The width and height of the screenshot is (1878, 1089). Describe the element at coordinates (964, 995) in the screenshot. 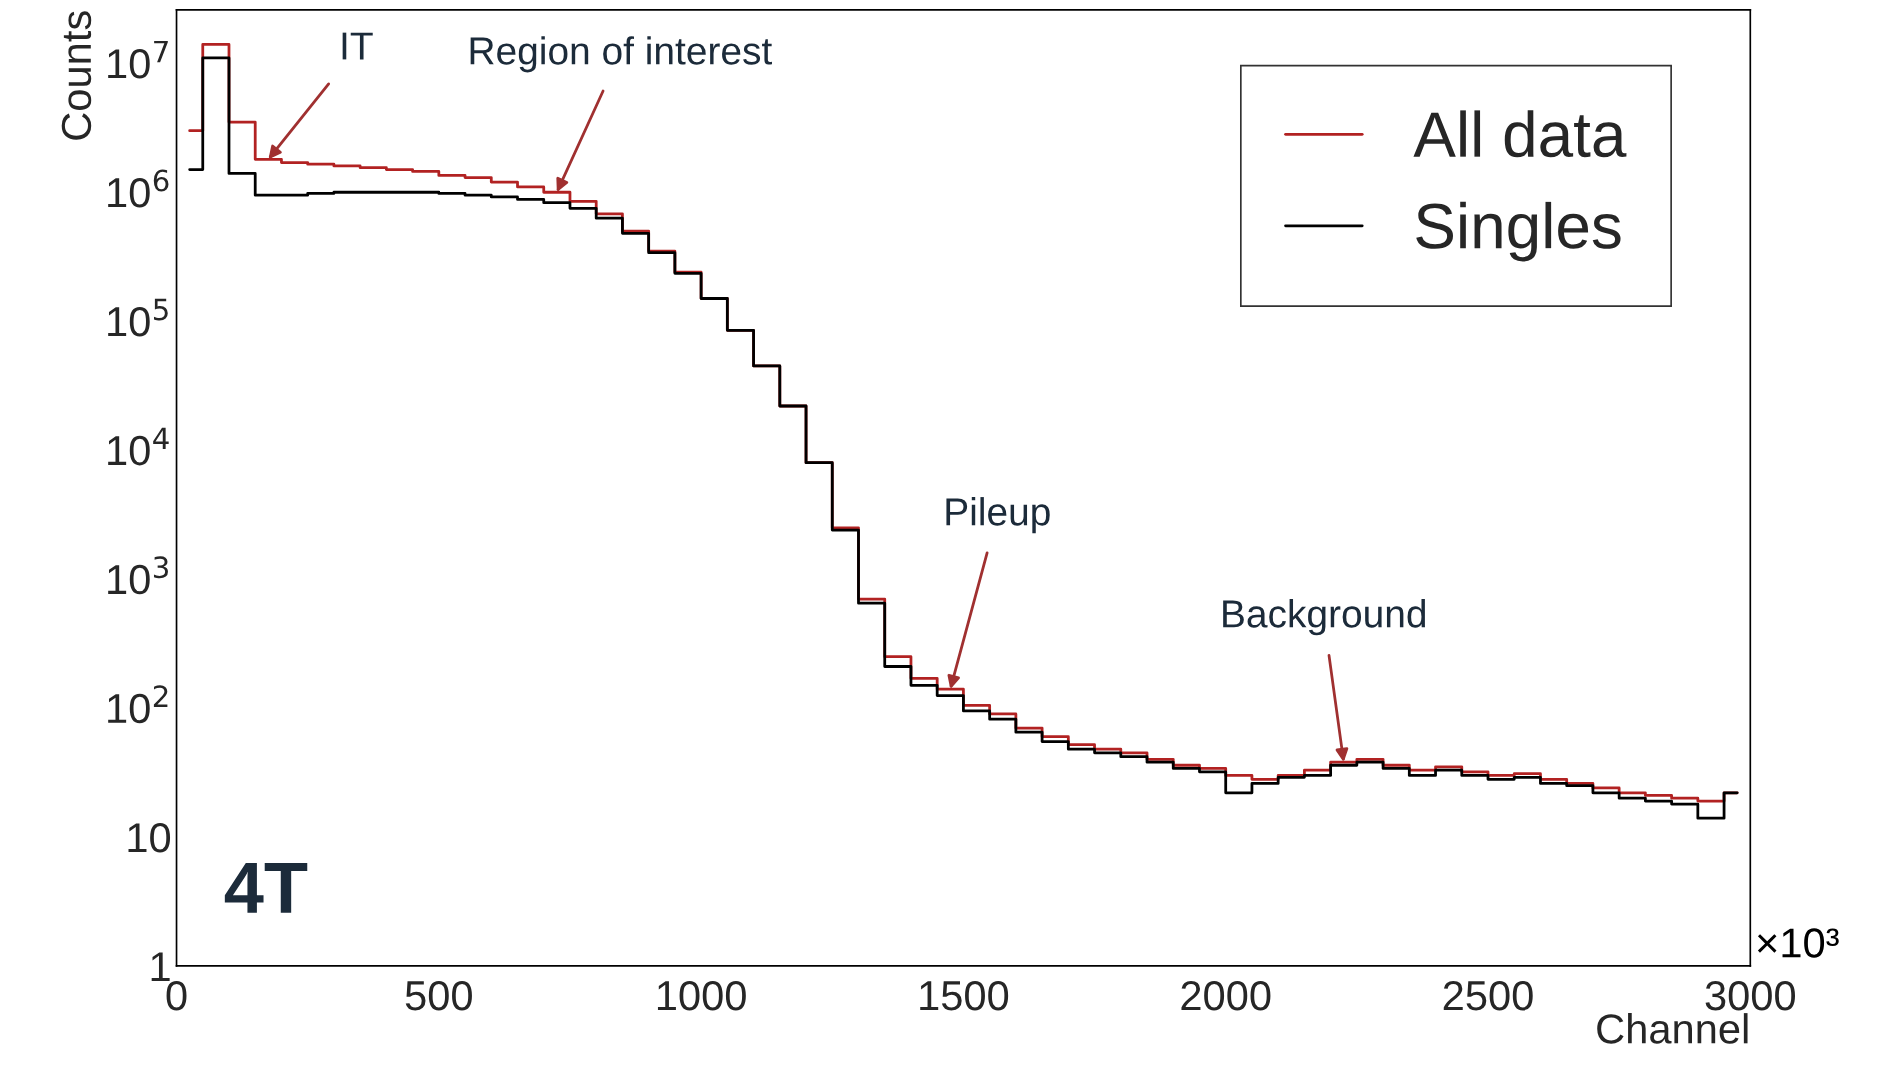

I see `x-tick-label: 1500` at that location.